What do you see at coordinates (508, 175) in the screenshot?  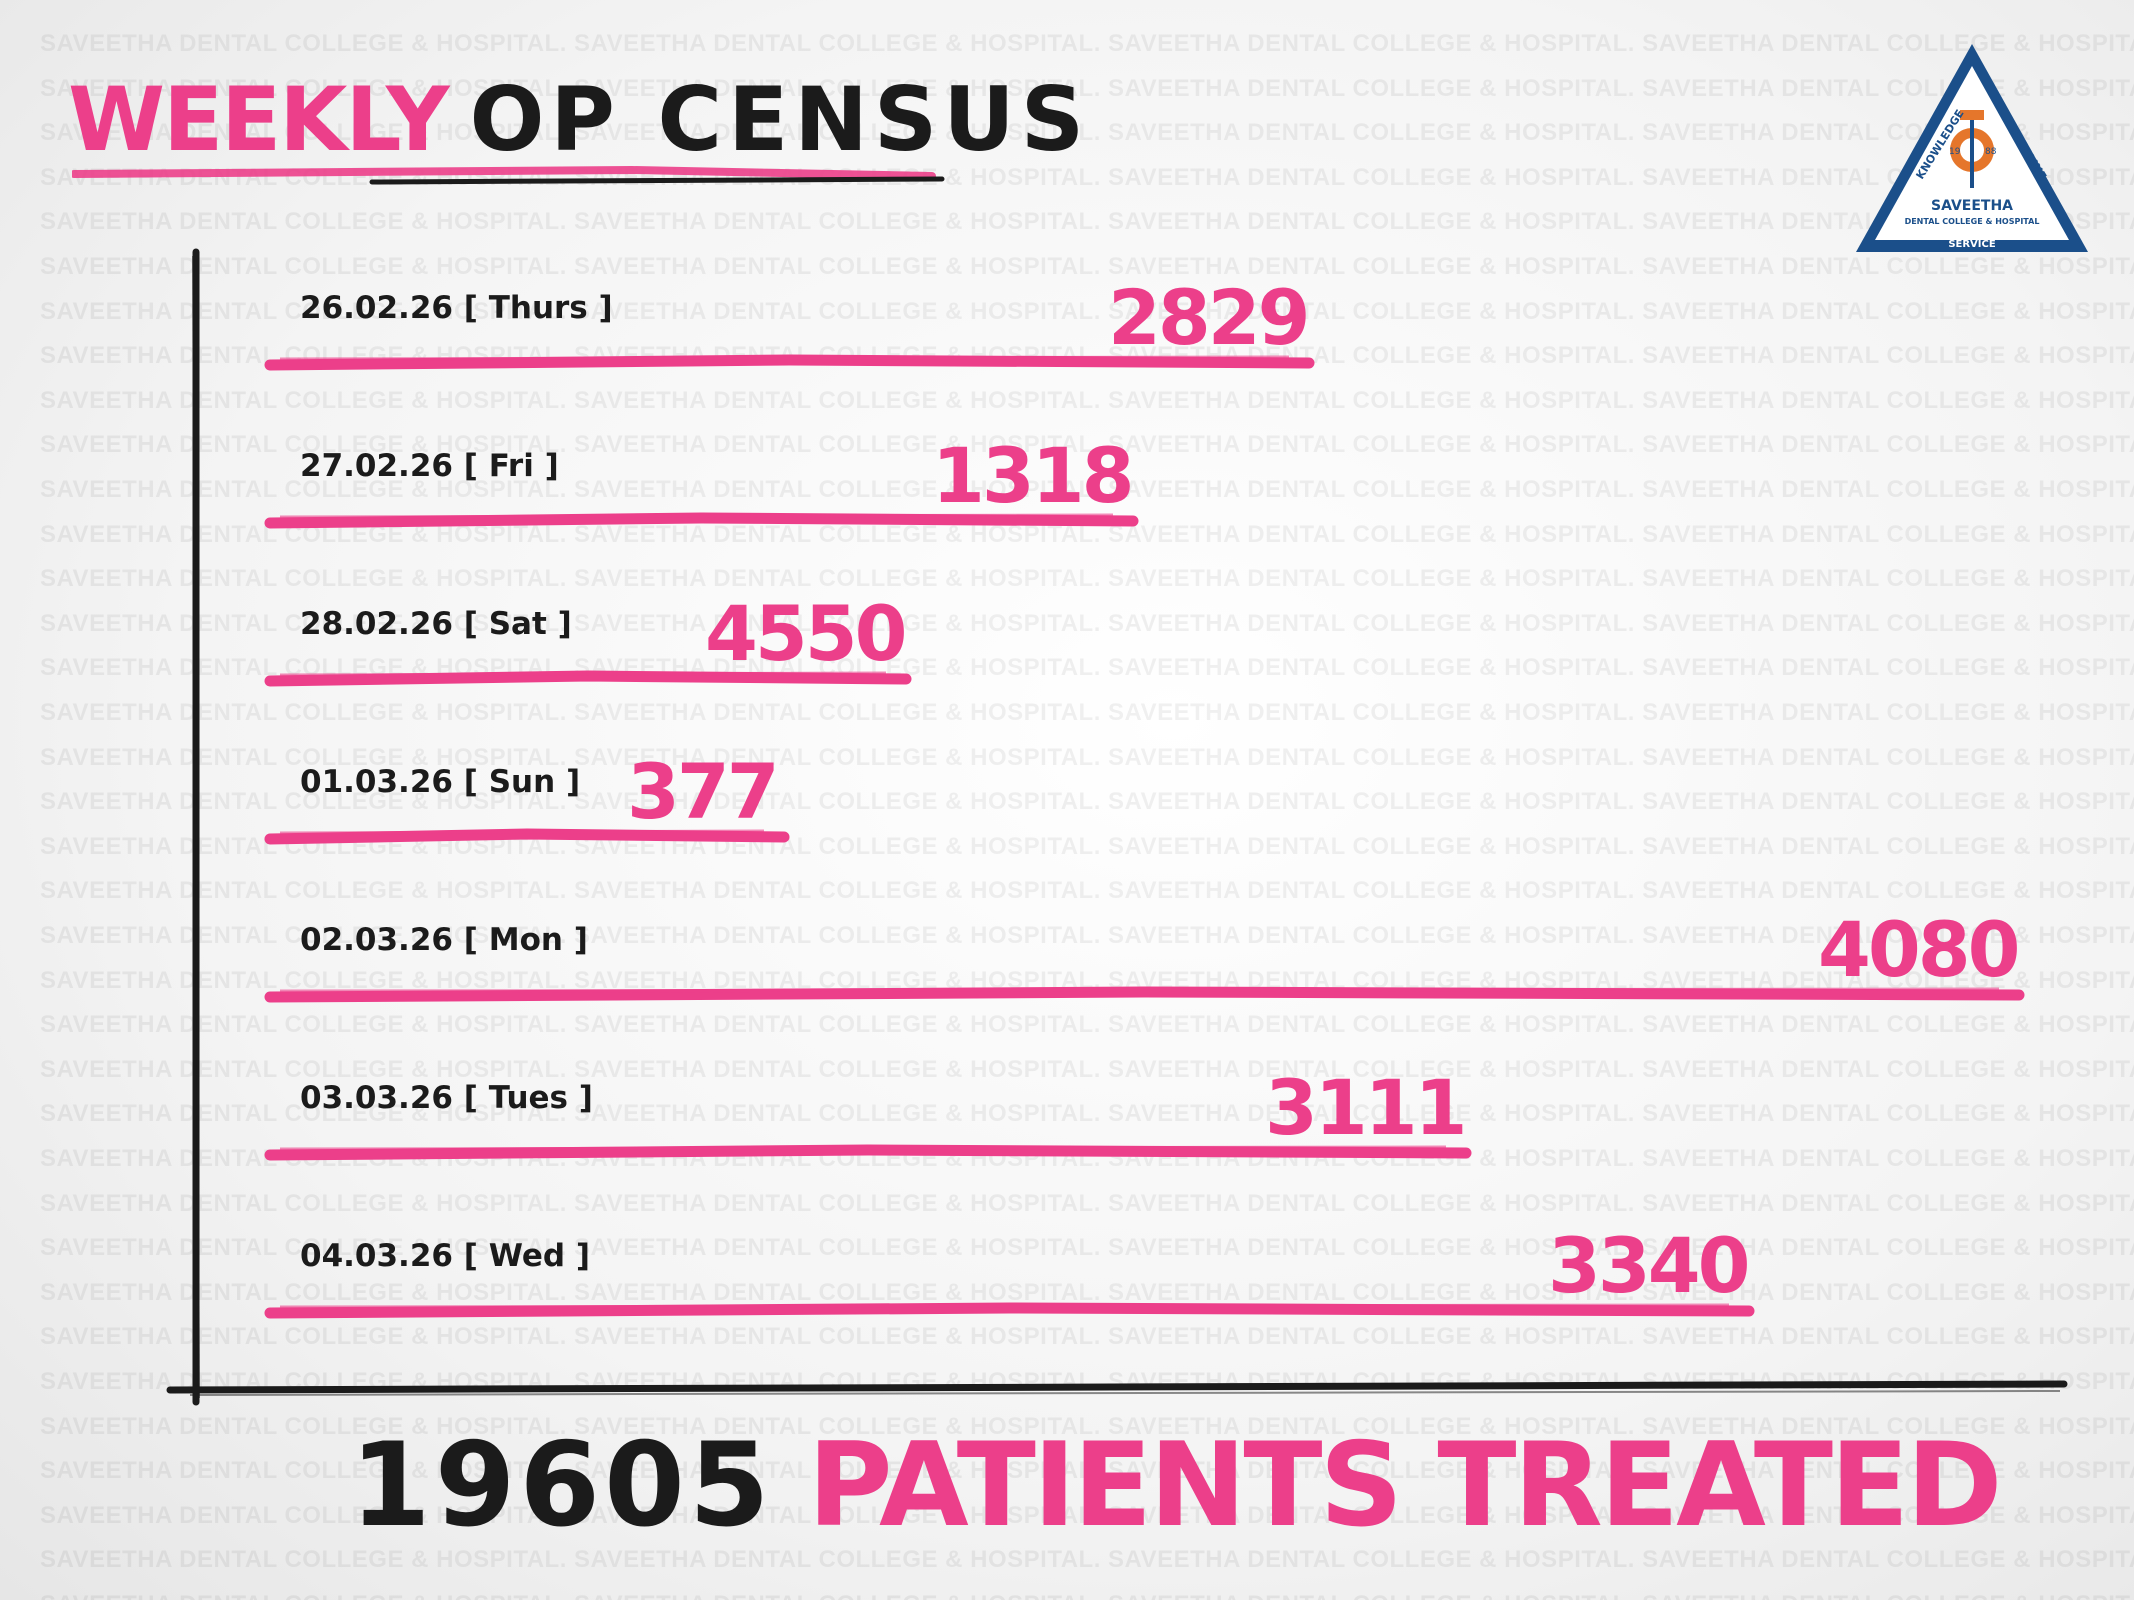 I see `title-brush-underline` at bounding box center [508, 175].